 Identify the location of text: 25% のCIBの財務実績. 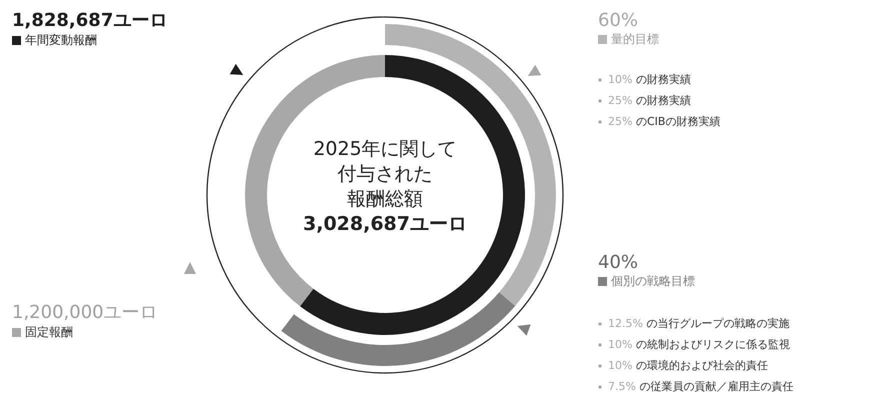
(664, 121).